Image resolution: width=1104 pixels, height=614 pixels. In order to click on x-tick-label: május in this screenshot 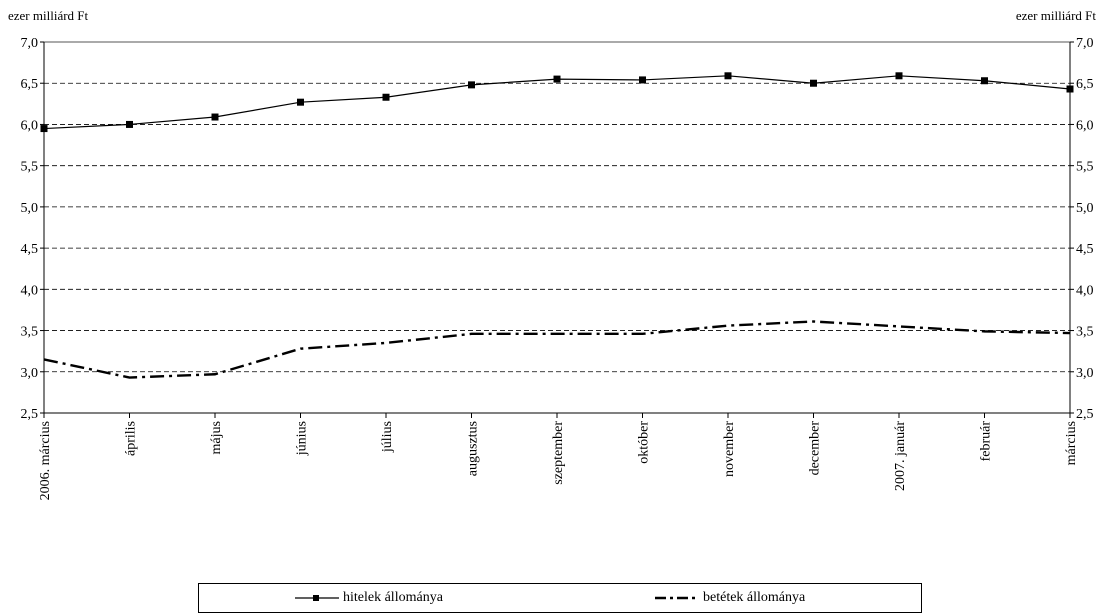, I will do `click(216, 437)`.